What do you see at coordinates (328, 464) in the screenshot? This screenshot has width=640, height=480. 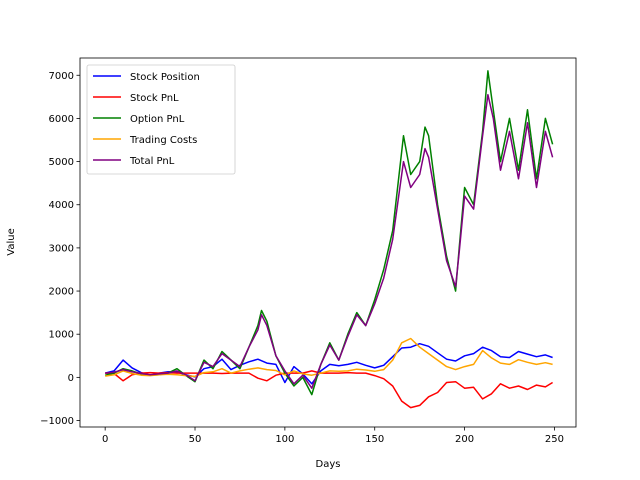 I see `x-axis-label: Days` at bounding box center [328, 464].